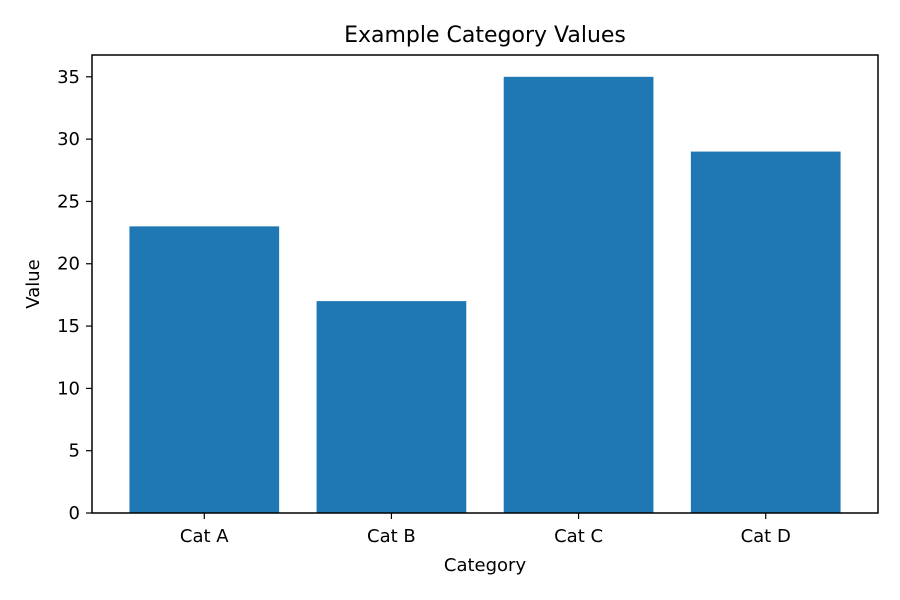  Describe the element at coordinates (391, 536) in the screenshot. I see `x-tick-label: Cat B` at that location.